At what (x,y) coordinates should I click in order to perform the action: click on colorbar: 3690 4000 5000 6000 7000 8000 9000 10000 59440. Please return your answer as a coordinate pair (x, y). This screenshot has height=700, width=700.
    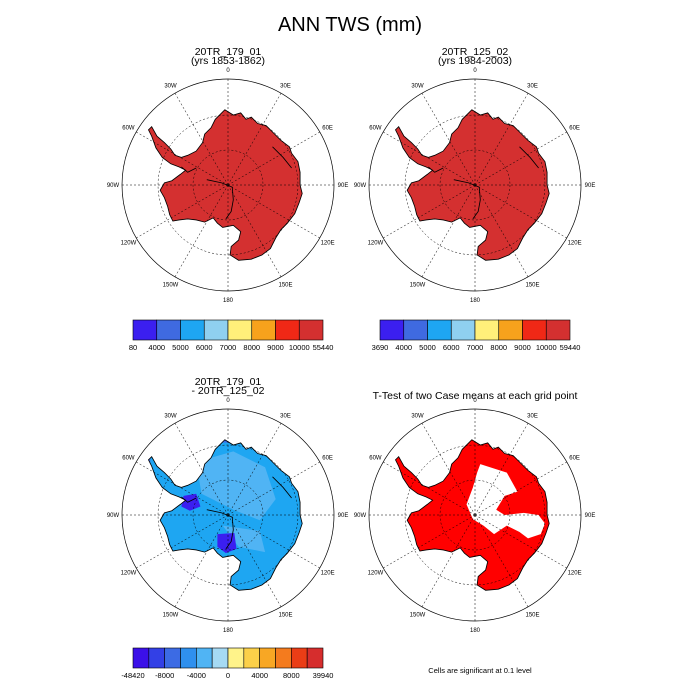
    Looking at the image, I should click on (476, 335).